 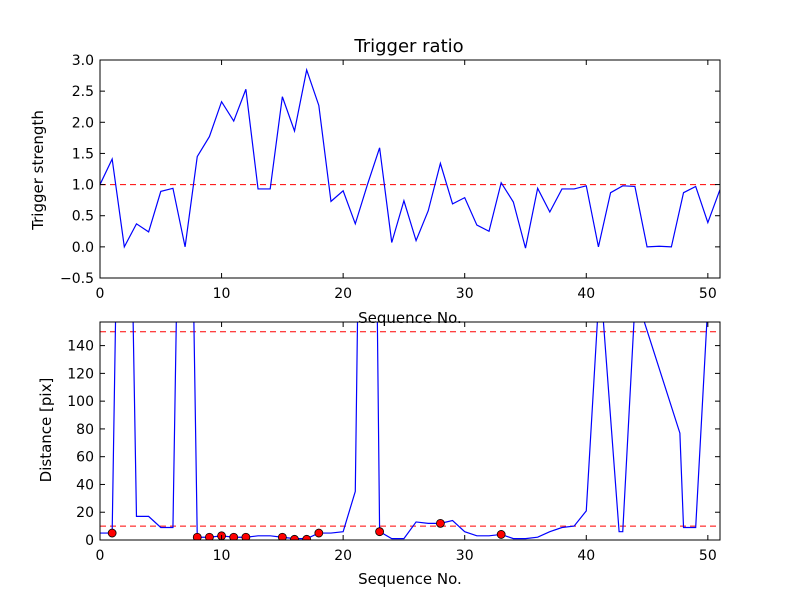 What do you see at coordinates (80, 374) in the screenshot?
I see `y-tick-label: 120` at bounding box center [80, 374].